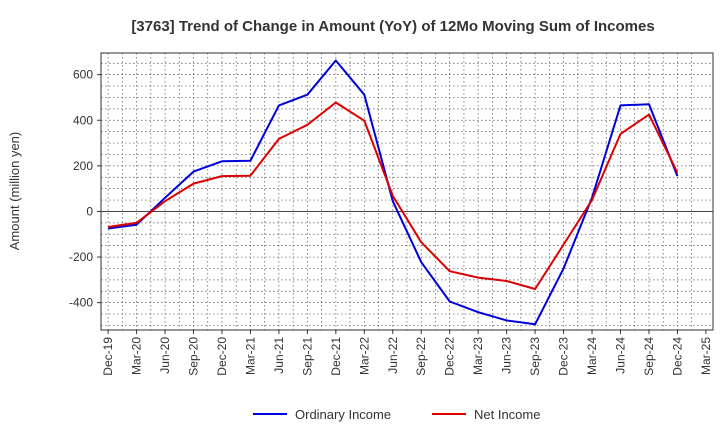 This screenshot has width=720, height=440. I want to click on y-tick-label: 200, so click(83, 166).